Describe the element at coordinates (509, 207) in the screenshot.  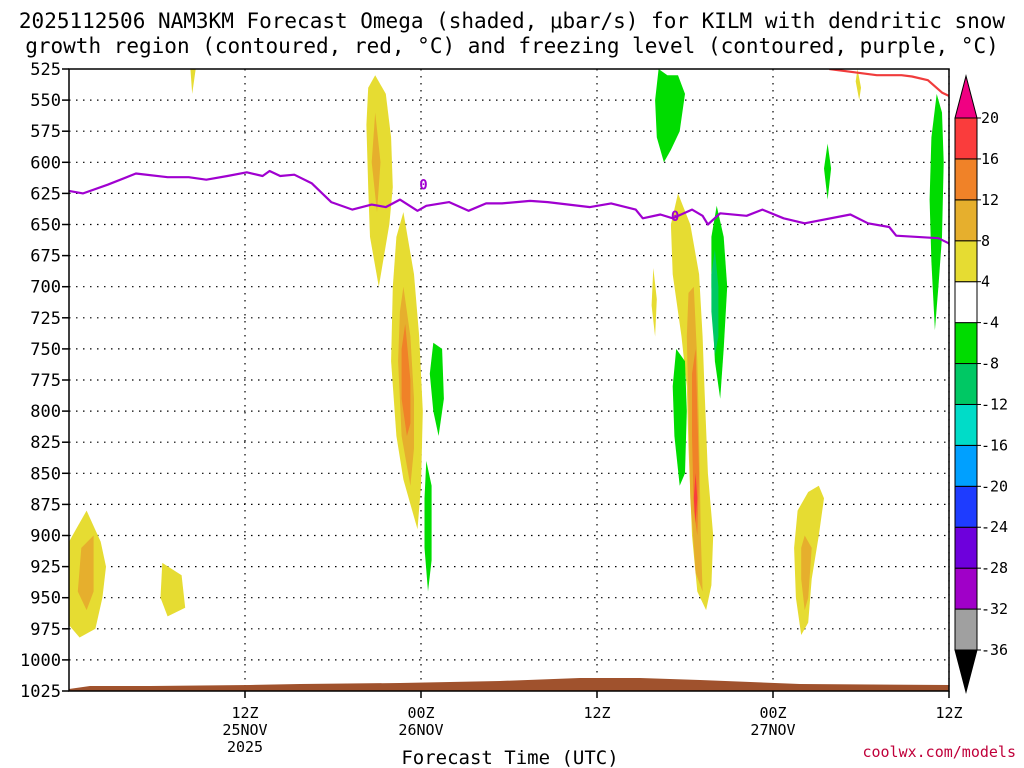
I see `freezing-level-line` at that location.